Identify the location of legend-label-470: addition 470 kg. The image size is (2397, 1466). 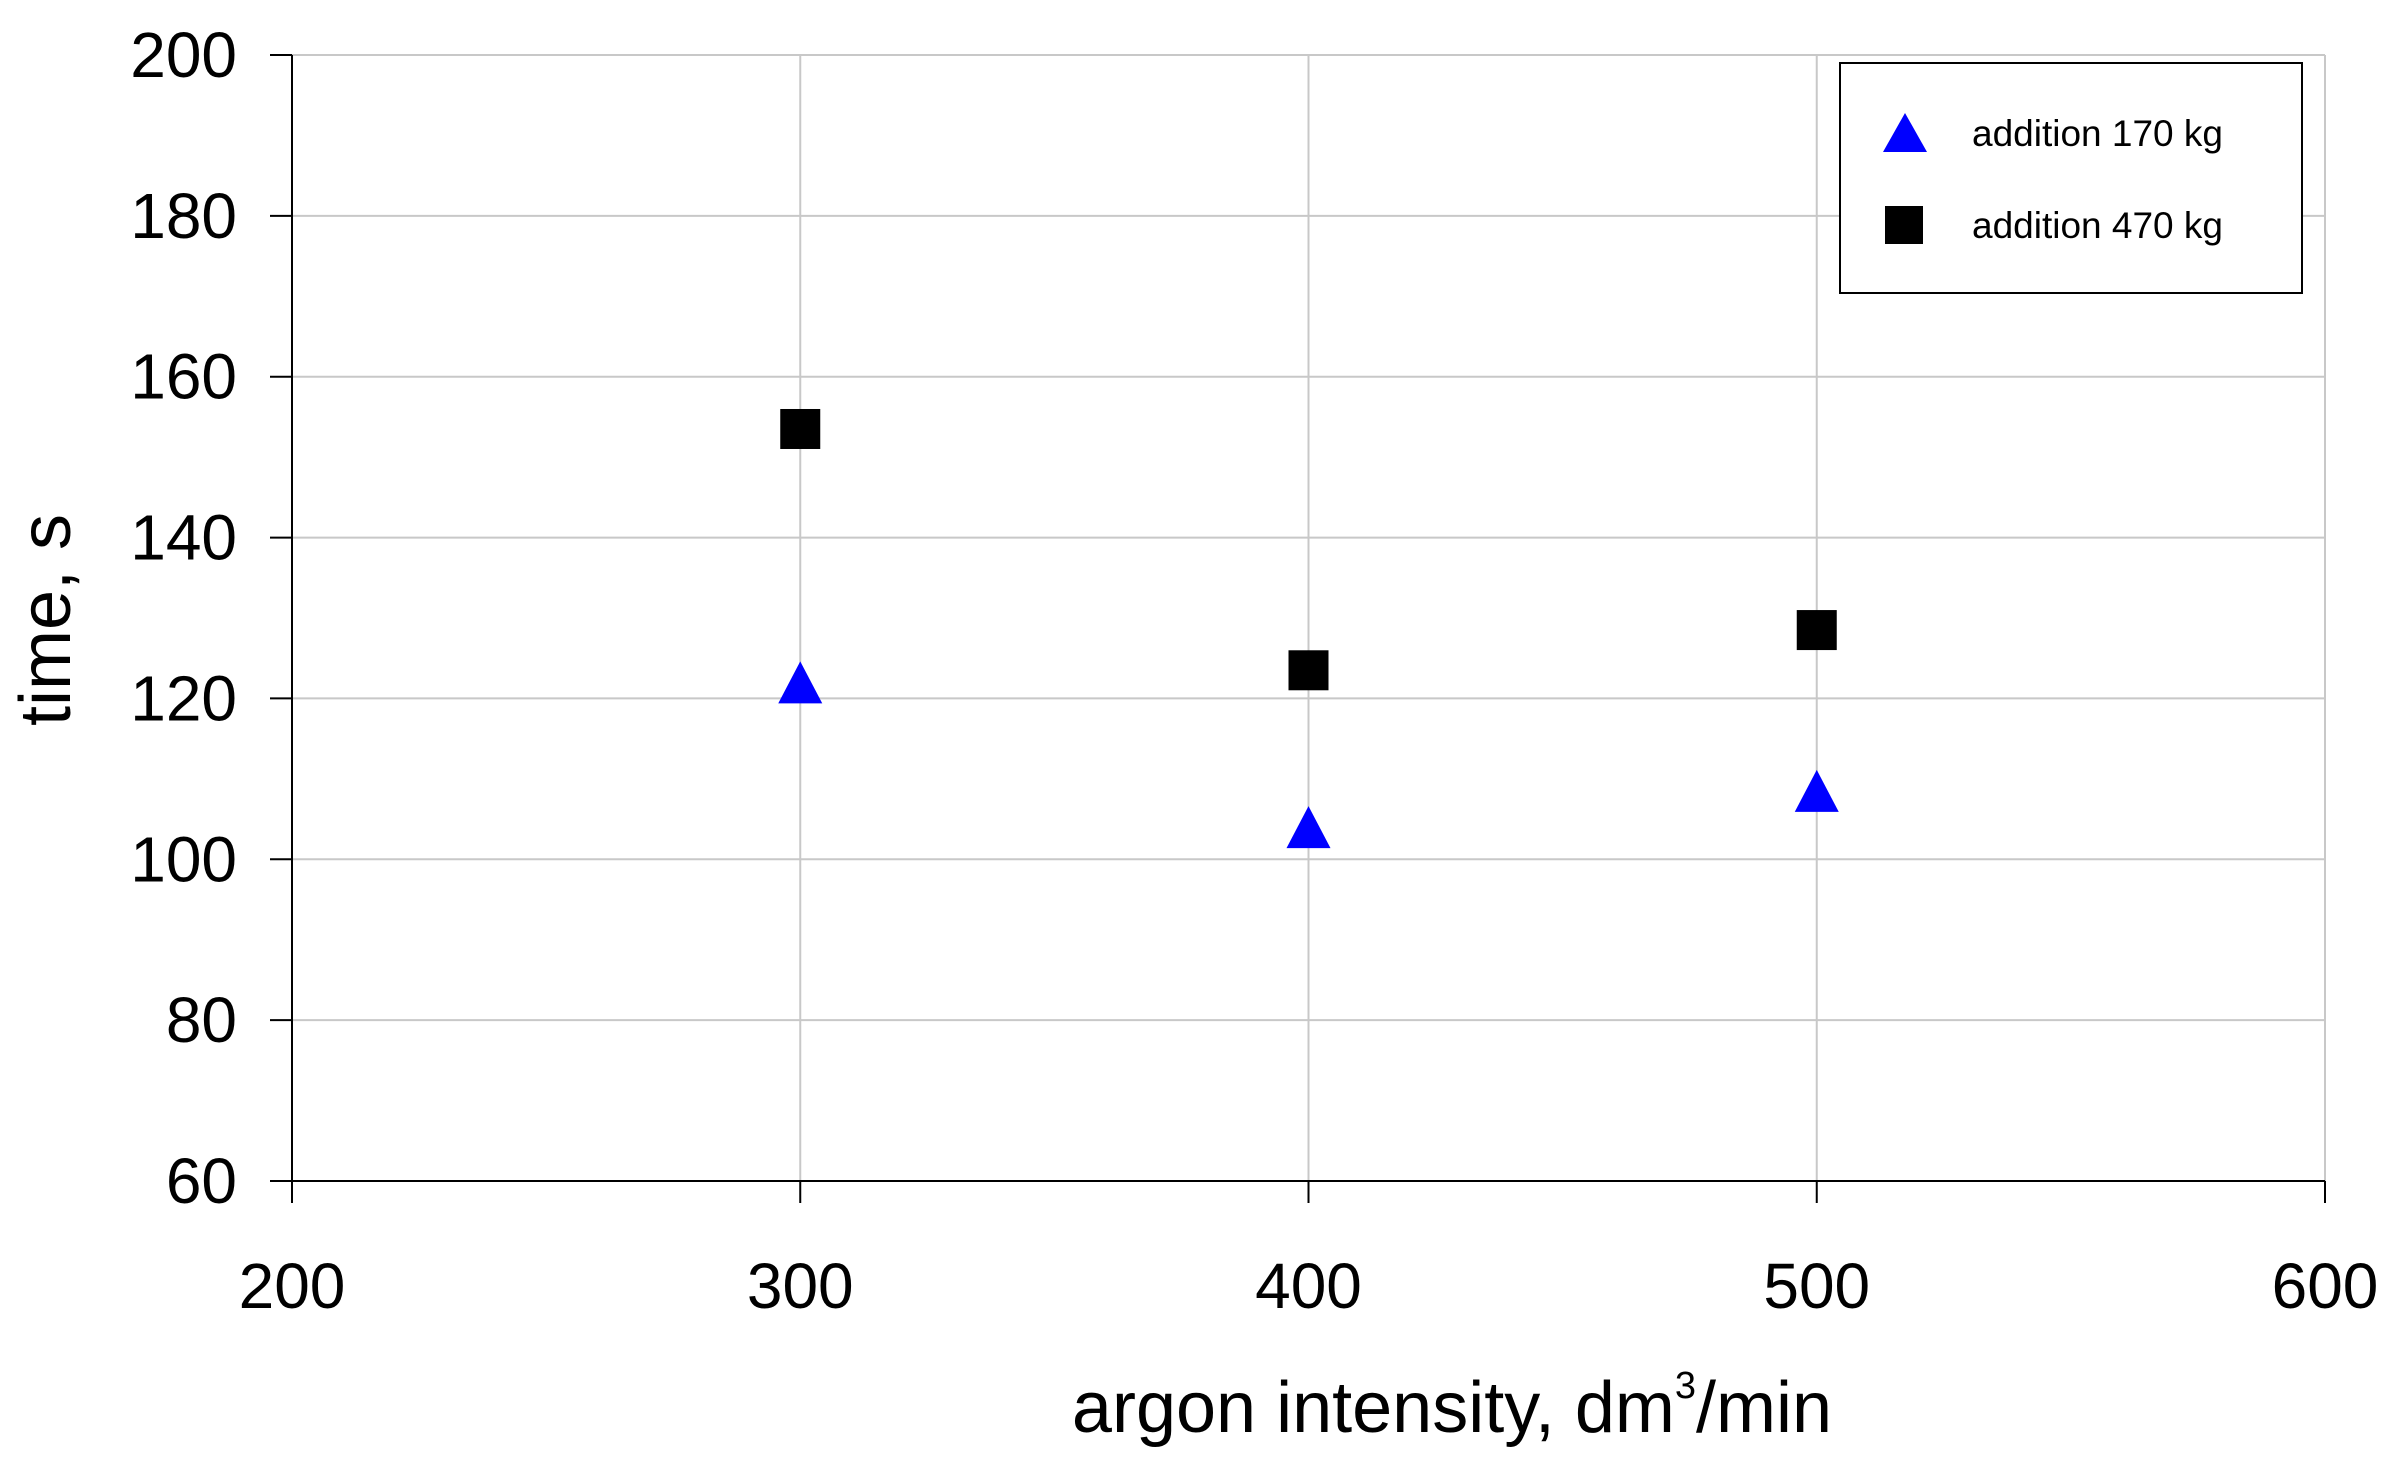
(2097, 225).